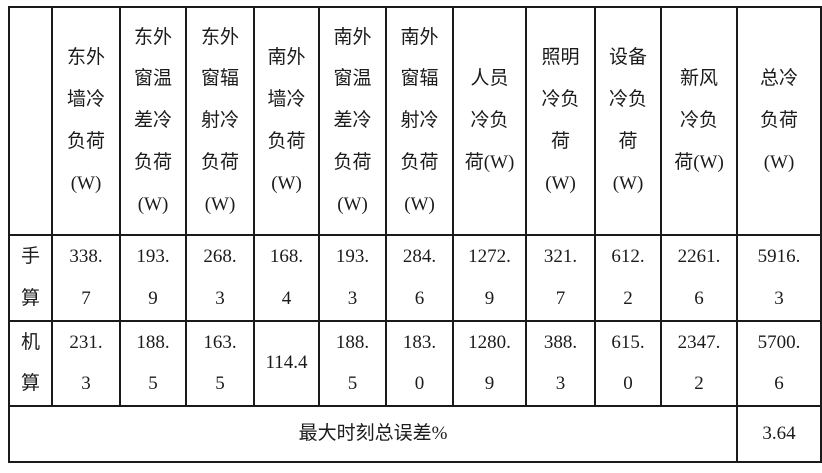  What do you see at coordinates (352, 121) in the screenshot?
I see `col-header-south-window-temp-diff-load: 南外 窗温 差冷 负荷 (W)` at bounding box center [352, 121].